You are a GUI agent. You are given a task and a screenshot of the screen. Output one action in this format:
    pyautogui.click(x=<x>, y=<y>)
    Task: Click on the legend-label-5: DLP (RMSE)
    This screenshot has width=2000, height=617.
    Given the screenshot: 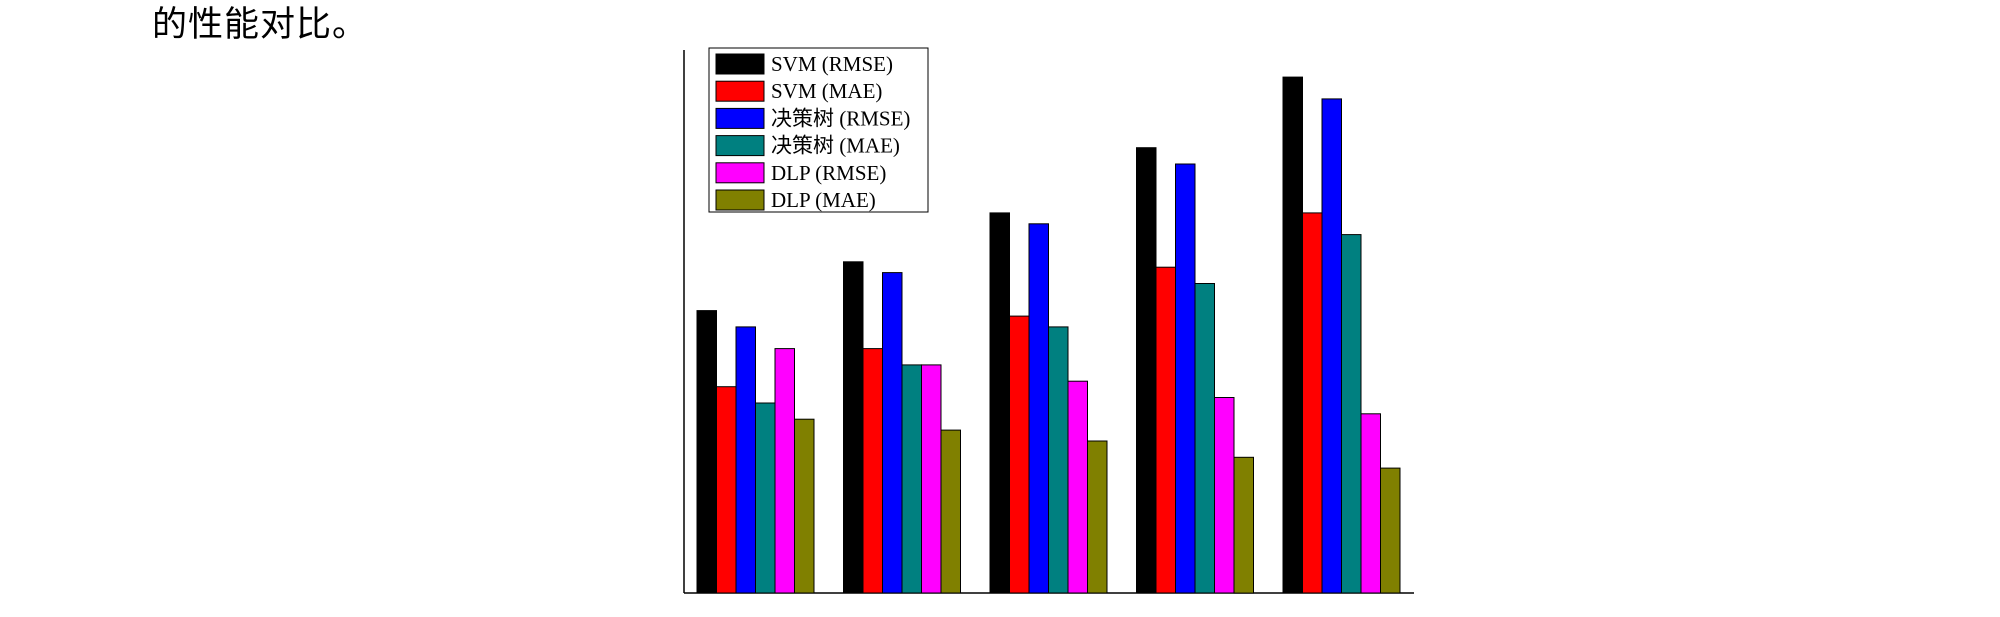 What is the action you would take?
    pyautogui.click(x=828, y=173)
    